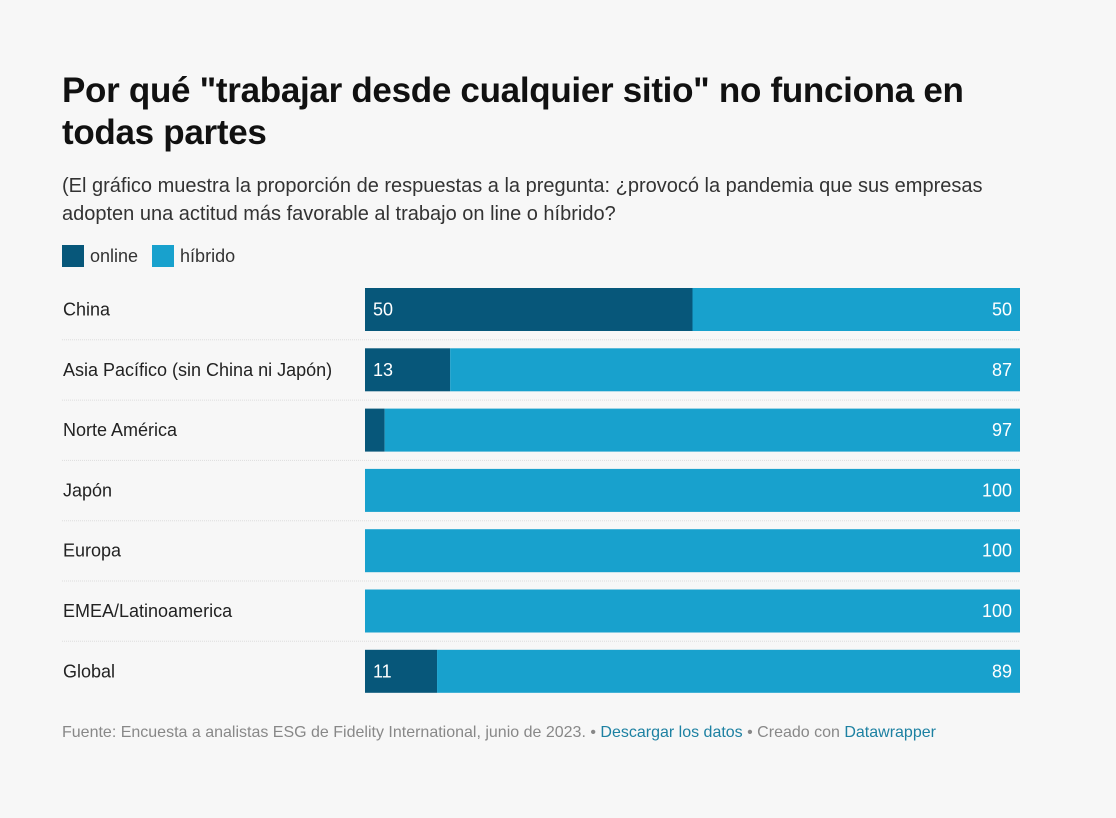  What do you see at coordinates (1002, 310) in the screenshot?
I see `data-label-hibrido: 50` at bounding box center [1002, 310].